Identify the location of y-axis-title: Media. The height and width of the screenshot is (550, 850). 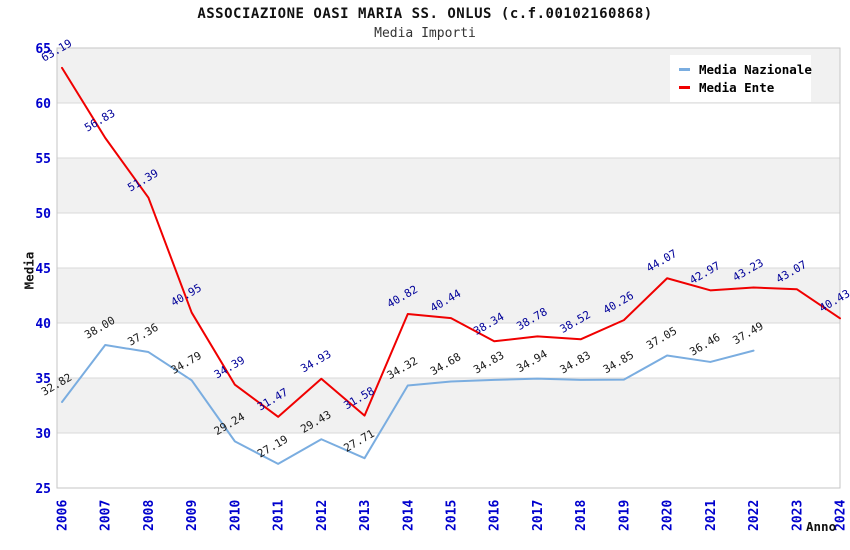
(29, 270).